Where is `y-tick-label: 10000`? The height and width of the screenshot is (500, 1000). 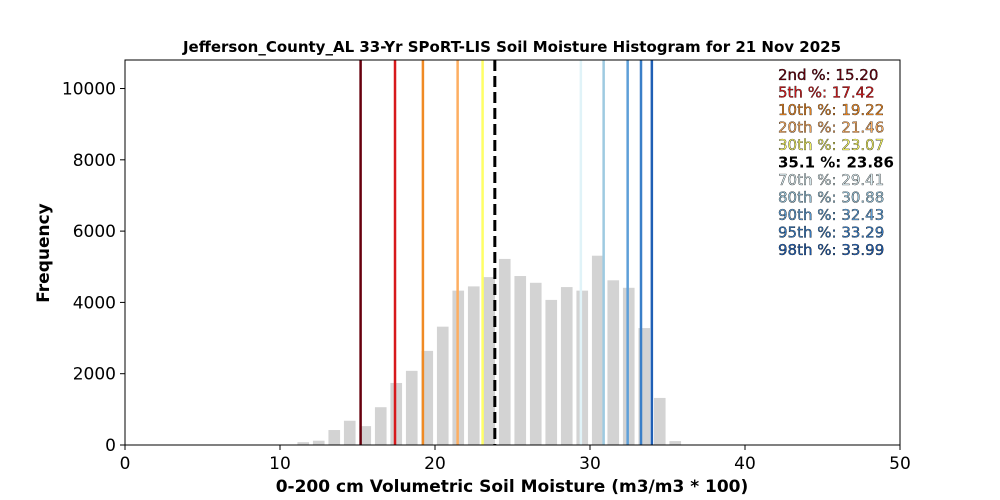
y-tick-label: 10000 is located at coordinates (89, 90).